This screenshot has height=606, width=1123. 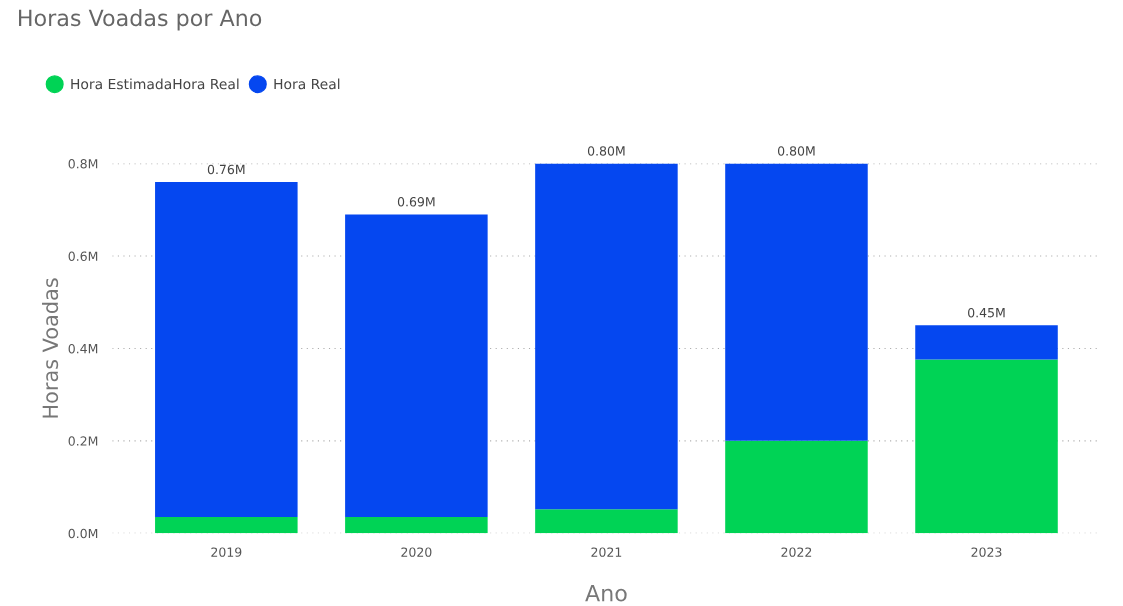 What do you see at coordinates (50, 348) in the screenshot?
I see `y-axis-title: Horas Voadas` at bounding box center [50, 348].